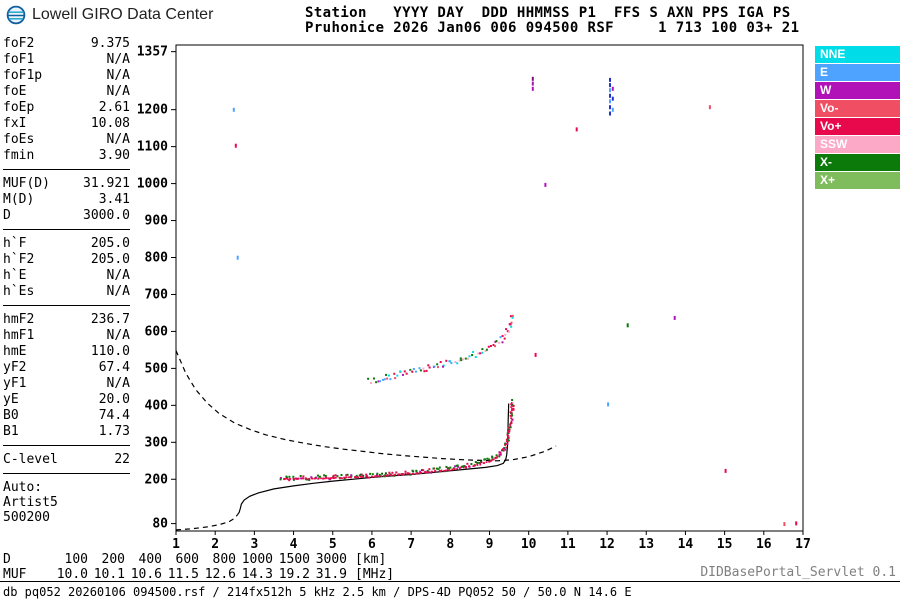 Image resolution: width=900 pixels, height=600 pixels. I want to click on profile-extrapolation, so click(206, 522).